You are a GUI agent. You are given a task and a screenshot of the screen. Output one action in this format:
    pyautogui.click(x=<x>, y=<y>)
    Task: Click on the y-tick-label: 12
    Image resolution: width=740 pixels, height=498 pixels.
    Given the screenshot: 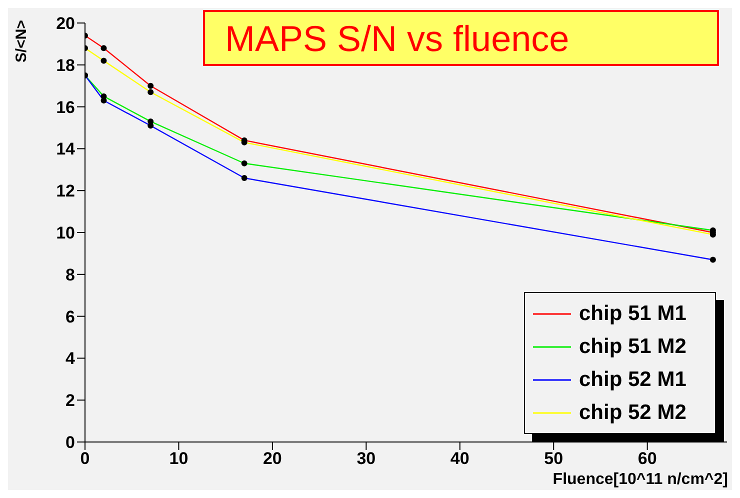 What is the action you would take?
    pyautogui.click(x=65, y=191)
    